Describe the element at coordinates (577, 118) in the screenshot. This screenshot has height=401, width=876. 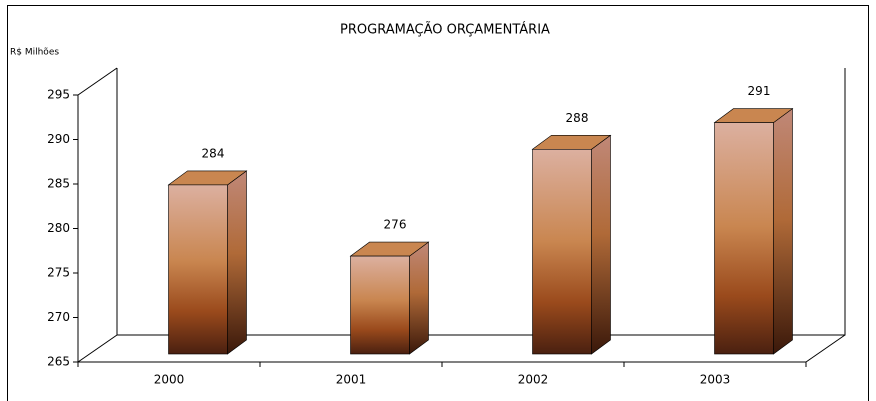
I see `value-label: 288` at that location.